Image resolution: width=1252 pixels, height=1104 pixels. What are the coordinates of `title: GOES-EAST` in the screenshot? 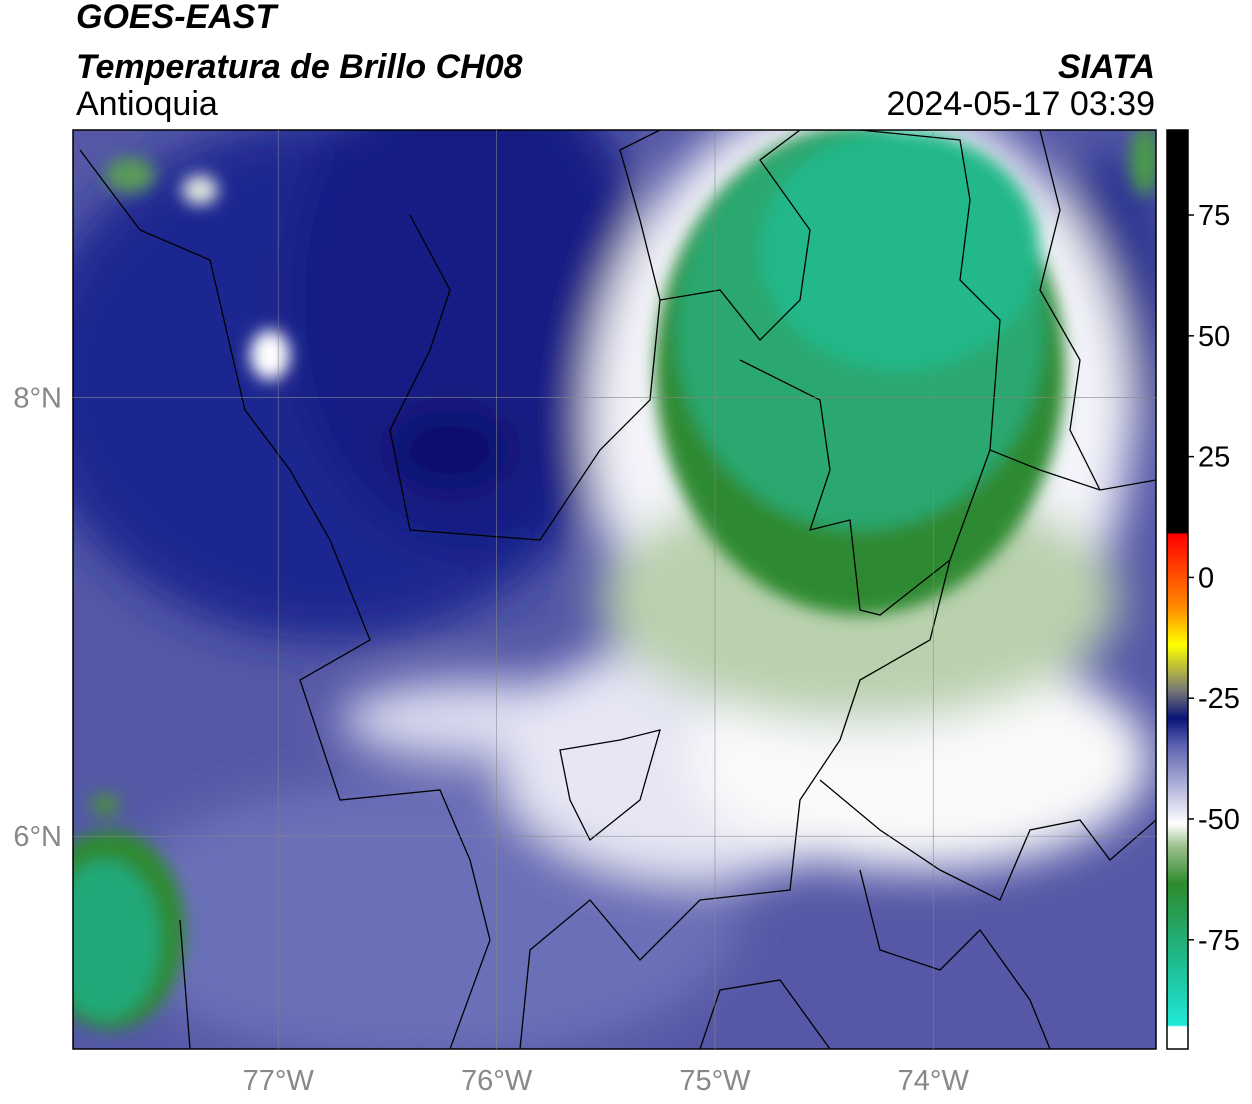 It's located at (177, 18).